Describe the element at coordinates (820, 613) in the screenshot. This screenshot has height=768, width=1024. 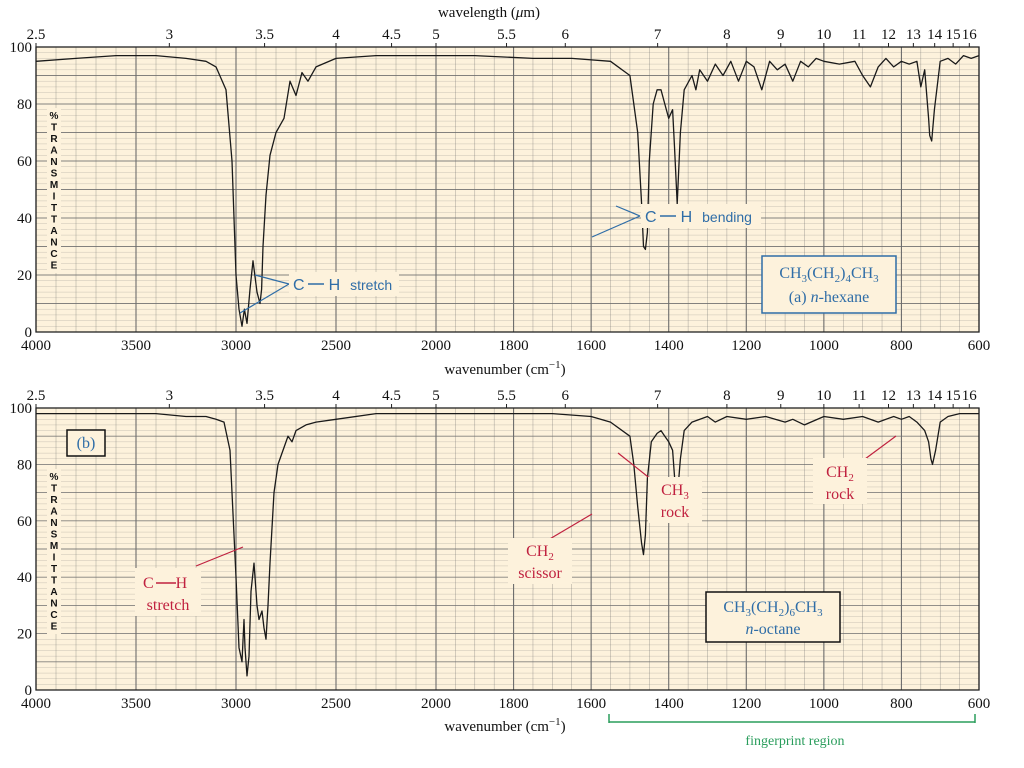
I see `b-f-3b: 3` at that location.